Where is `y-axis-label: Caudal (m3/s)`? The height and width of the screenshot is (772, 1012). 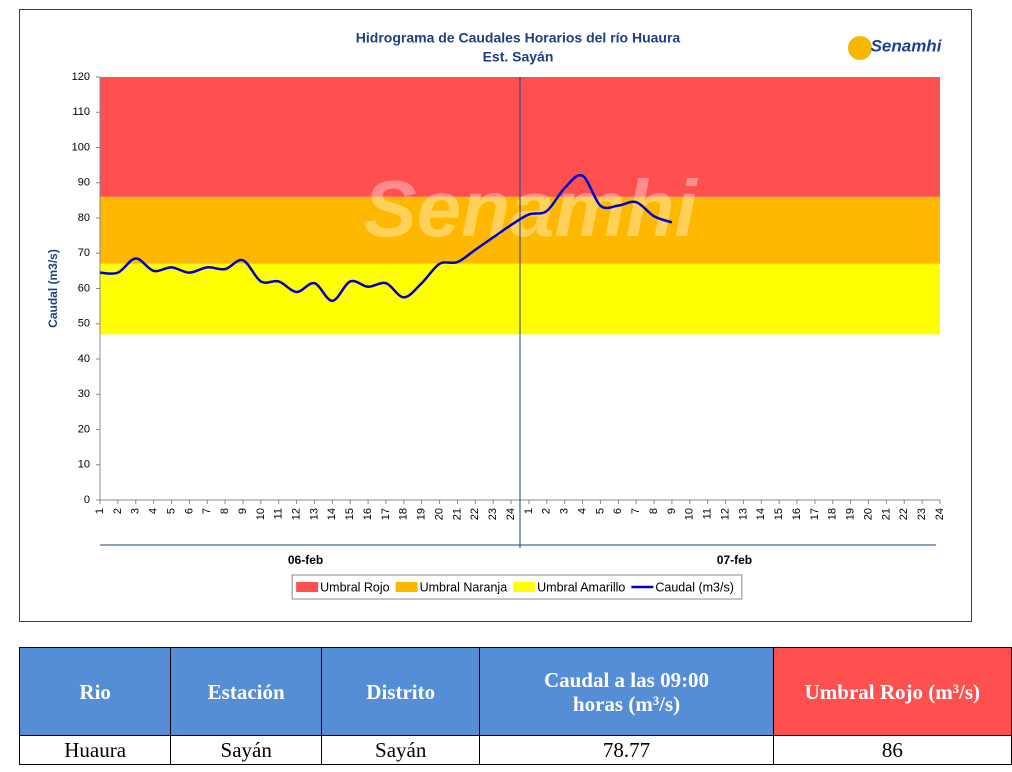
y-axis-label: Caudal (m3/s) is located at coordinates (53, 288).